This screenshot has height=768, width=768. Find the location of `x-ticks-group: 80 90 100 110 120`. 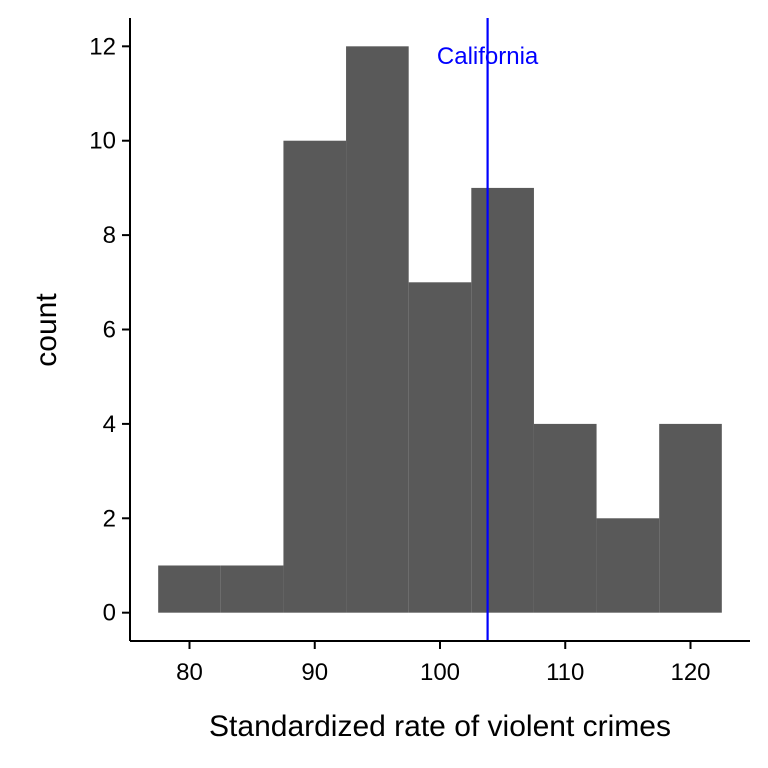

x-ticks-group: 80 90 100 110 120 is located at coordinates (443, 663).